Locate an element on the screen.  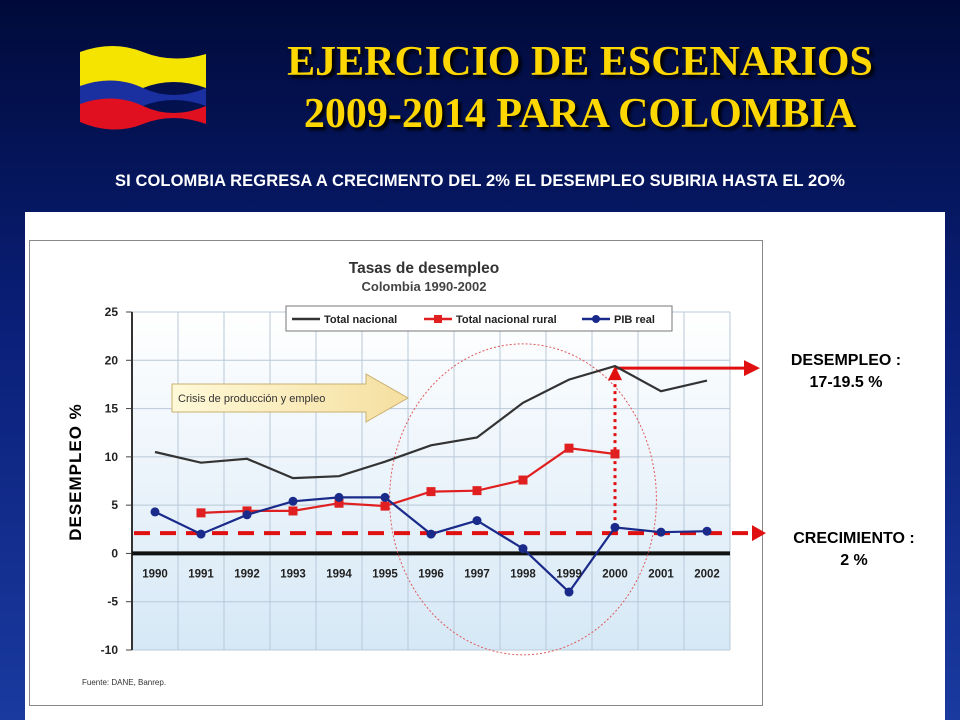
series-line-total-nacional-rural is located at coordinates (408, 480).